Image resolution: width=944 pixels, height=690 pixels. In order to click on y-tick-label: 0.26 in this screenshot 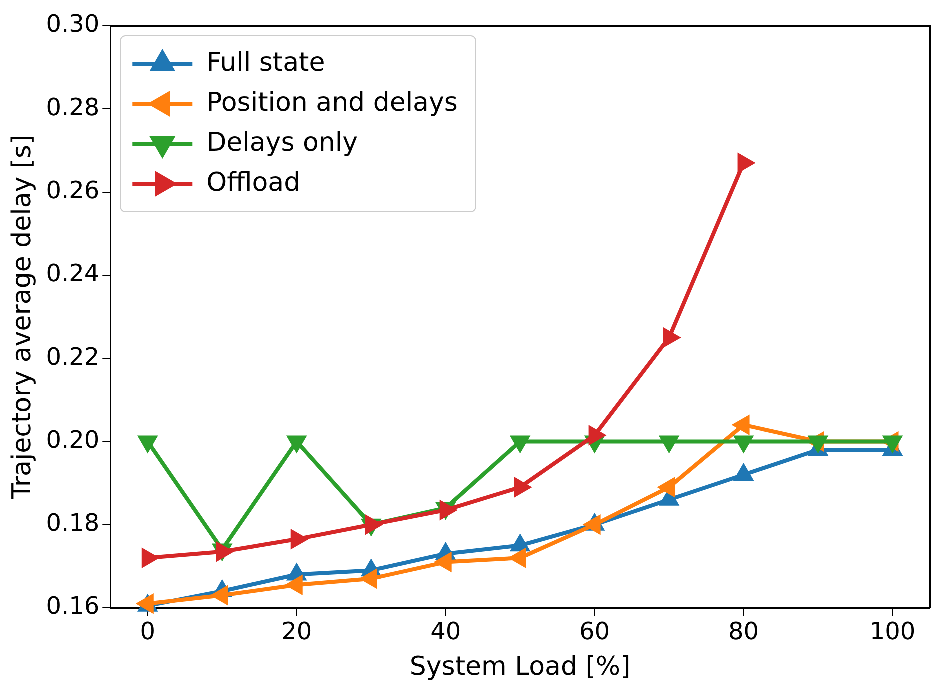, I will do `click(73, 190)`.